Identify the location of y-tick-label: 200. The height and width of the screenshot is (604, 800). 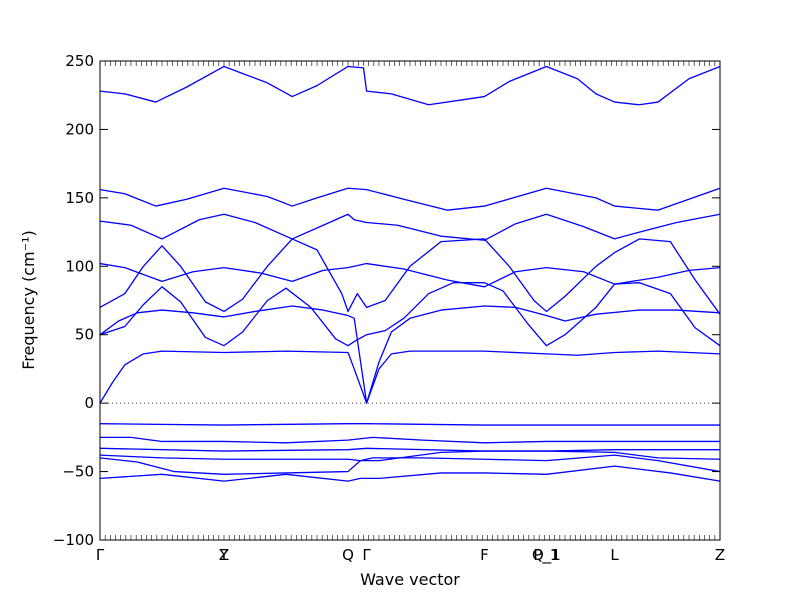
(79, 129).